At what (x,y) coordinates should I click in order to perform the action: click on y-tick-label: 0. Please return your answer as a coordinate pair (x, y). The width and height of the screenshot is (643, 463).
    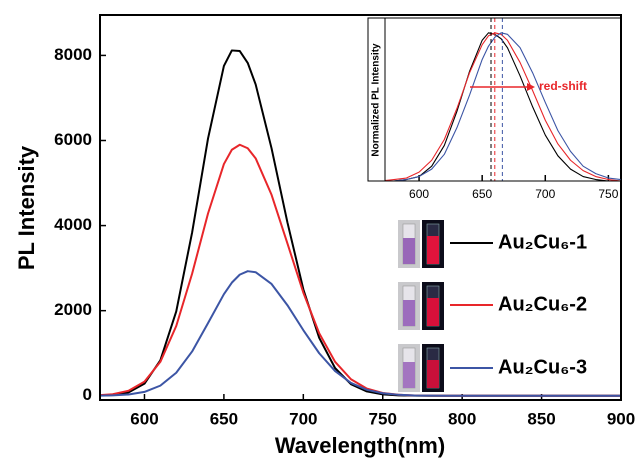
    Looking at the image, I should click on (87, 394).